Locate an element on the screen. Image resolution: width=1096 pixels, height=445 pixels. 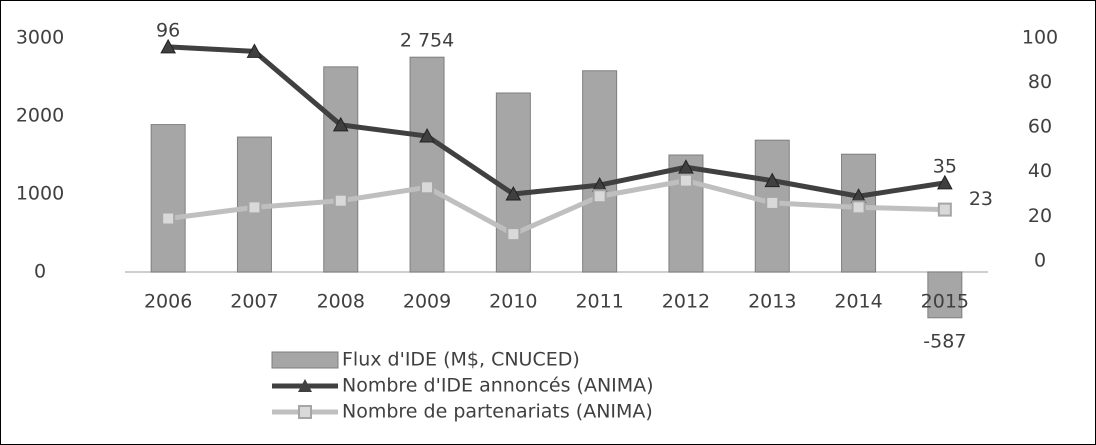
y2-tick-label: 80 is located at coordinates (1040, 82).